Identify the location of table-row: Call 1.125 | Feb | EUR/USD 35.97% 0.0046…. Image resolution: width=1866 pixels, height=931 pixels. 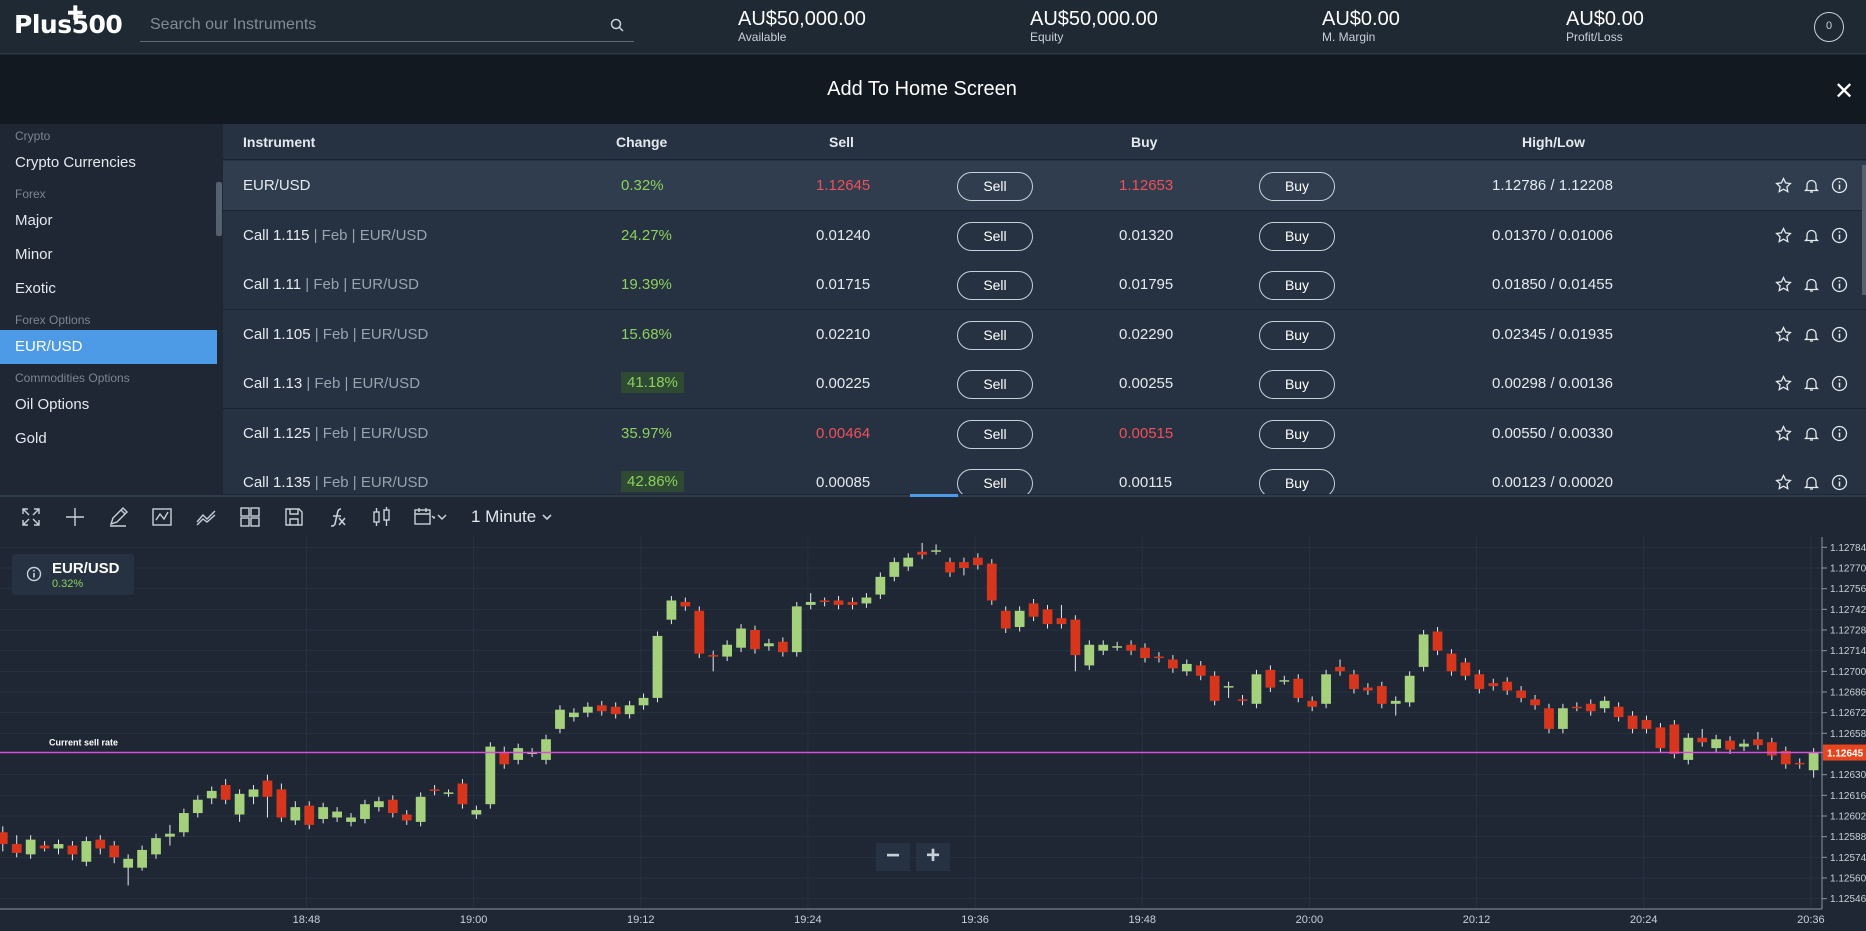
(1044, 433).